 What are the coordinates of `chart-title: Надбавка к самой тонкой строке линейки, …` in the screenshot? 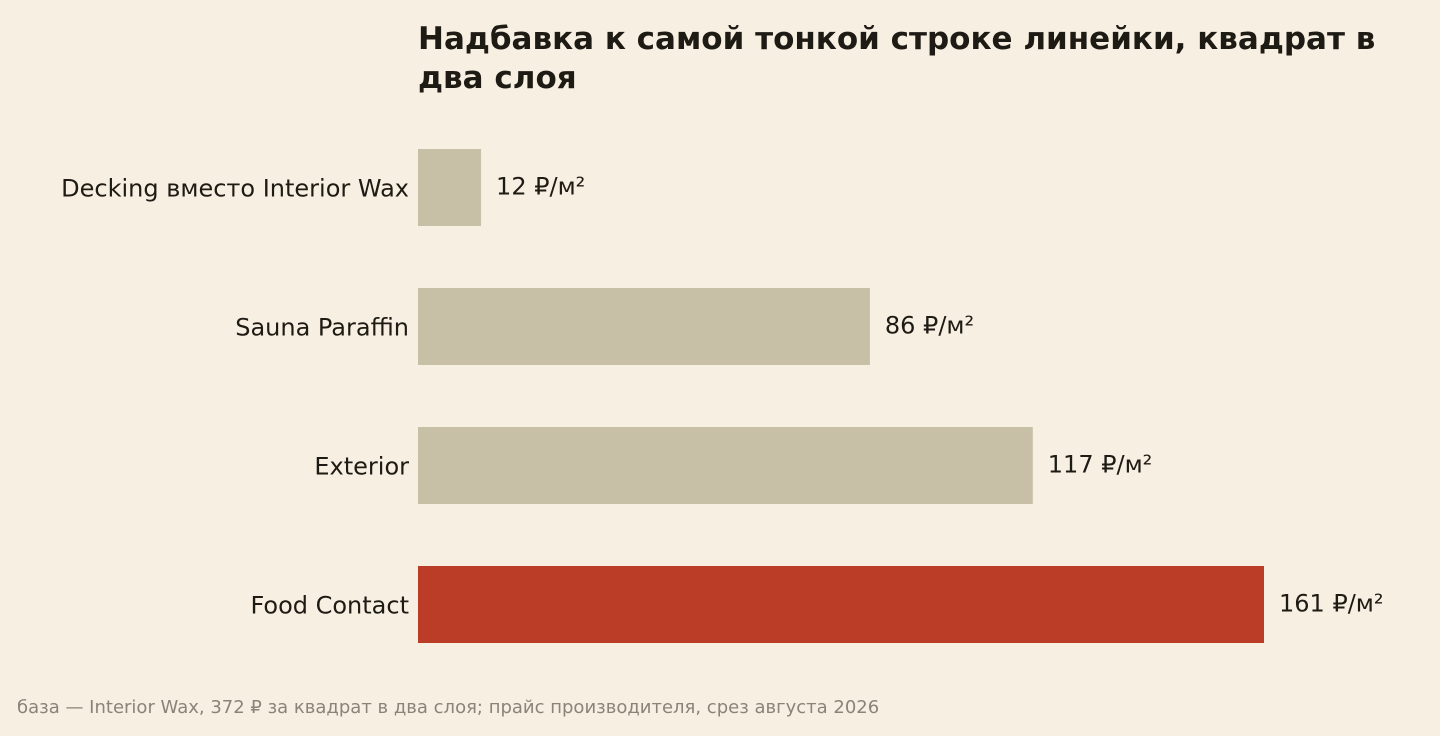 It's located at (897, 58).